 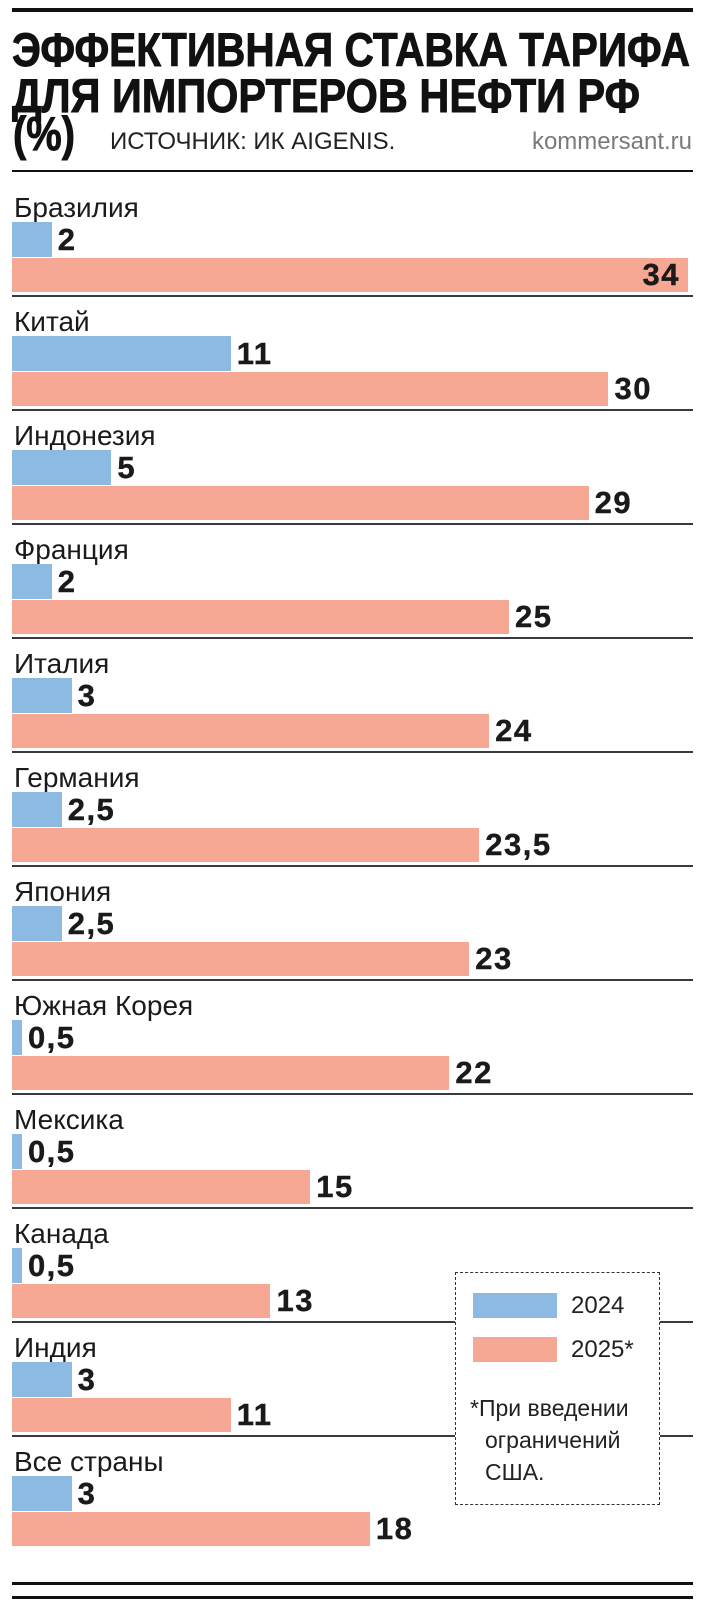 What do you see at coordinates (360, 1151) in the screenshot?
I see `category-group-9: Мексика 0,5 15` at bounding box center [360, 1151].